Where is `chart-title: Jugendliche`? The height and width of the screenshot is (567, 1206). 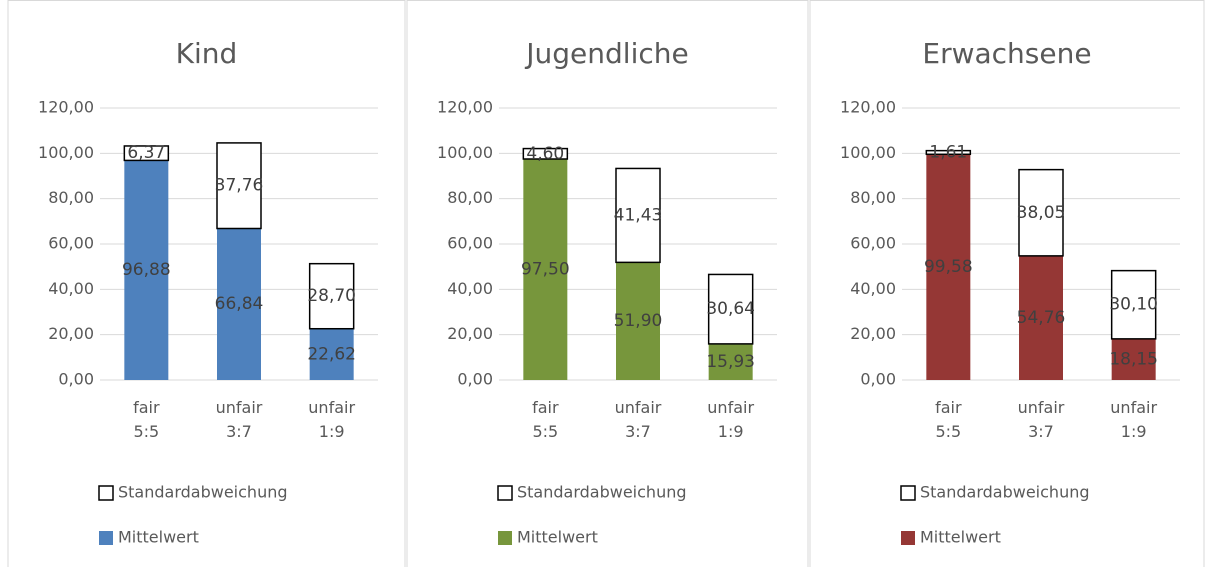
chart-title: Jugendliche is located at coordinates (606, 53).